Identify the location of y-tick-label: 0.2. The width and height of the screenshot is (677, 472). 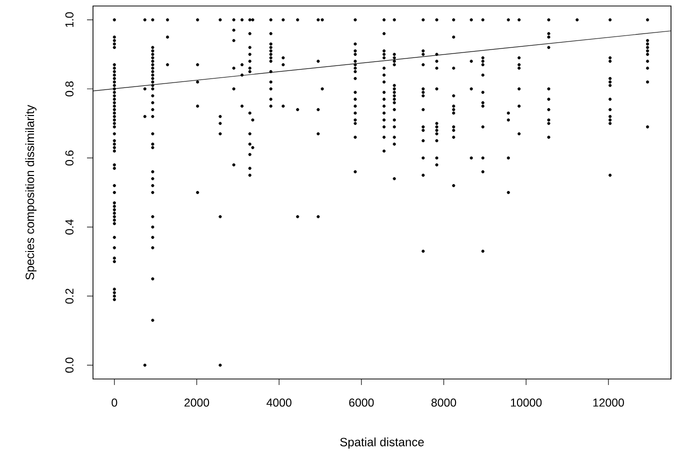
(69, 296).